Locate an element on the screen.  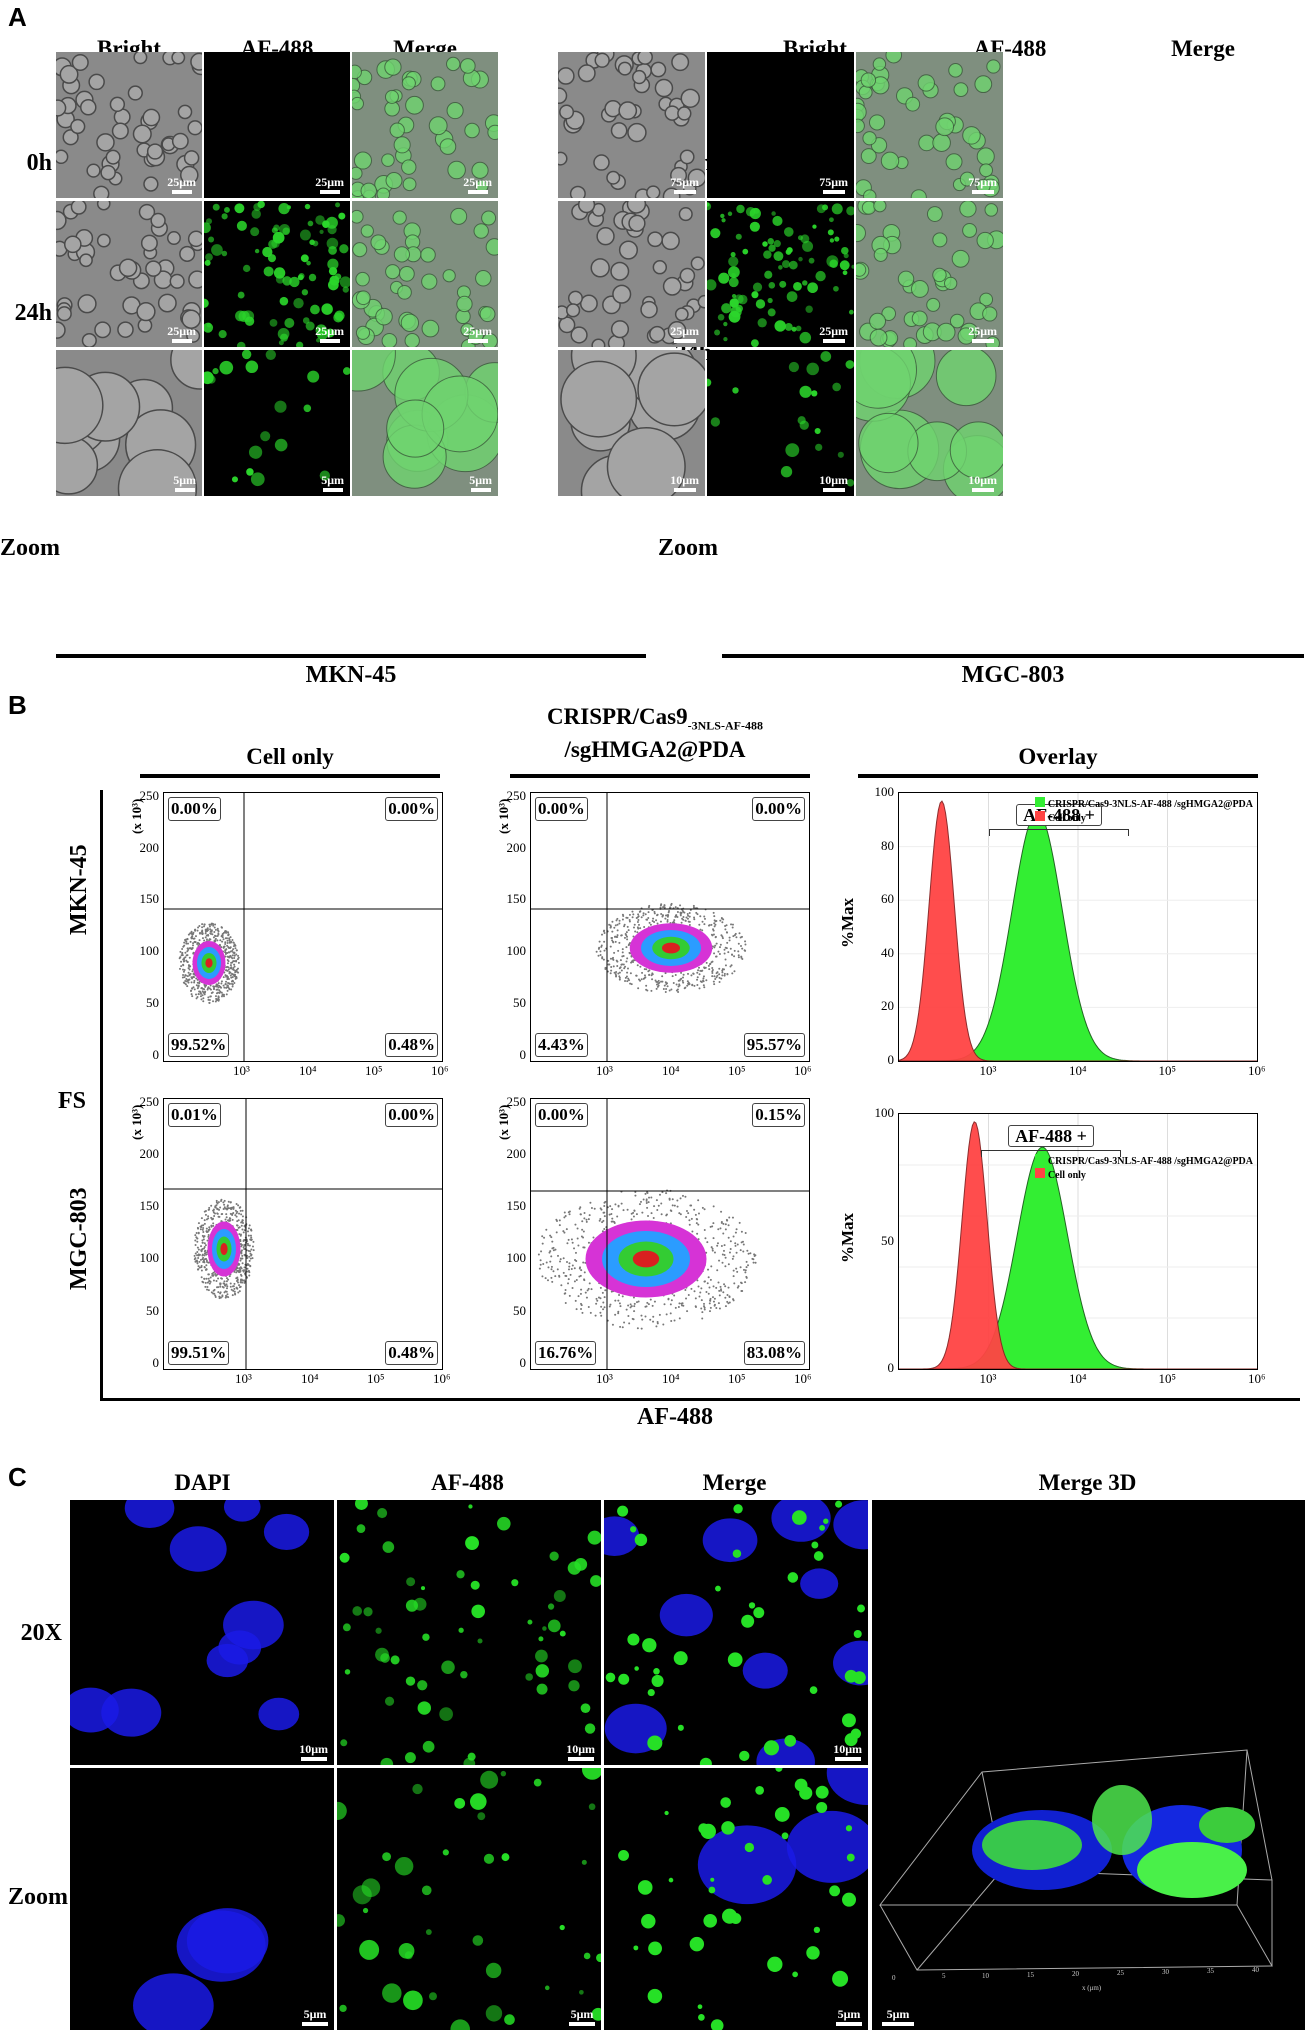
panel-c-image-r1-c2: 5μm is located at coordinates (736, 1899).